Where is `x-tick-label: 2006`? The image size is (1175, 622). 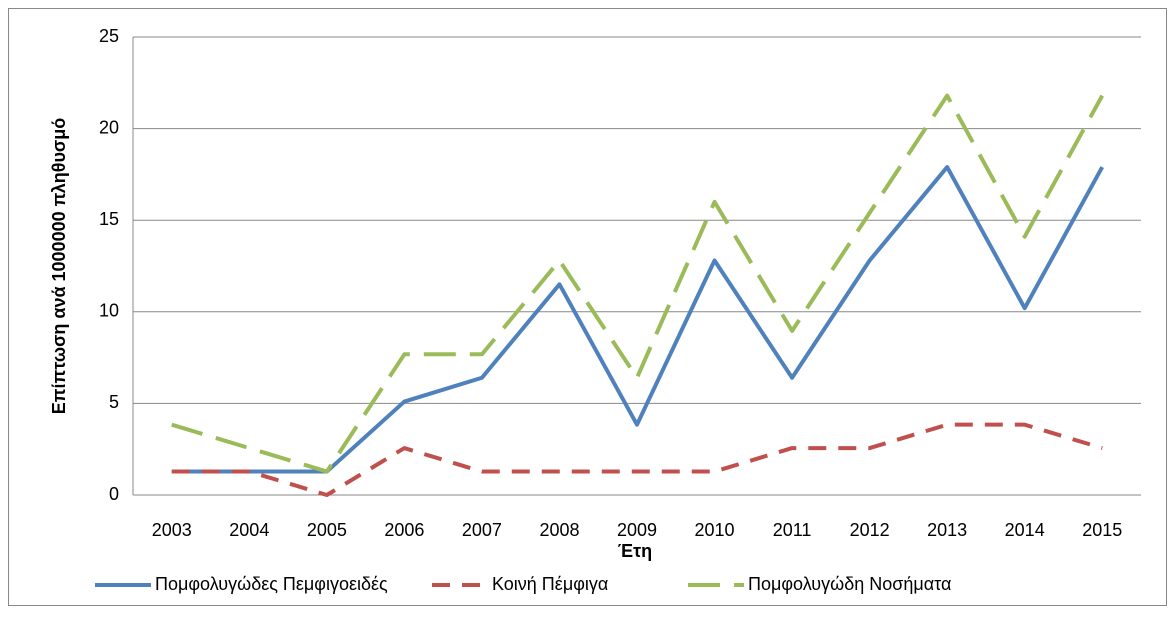 x-tick-label: 2006 is located at coordinates (404, 530).